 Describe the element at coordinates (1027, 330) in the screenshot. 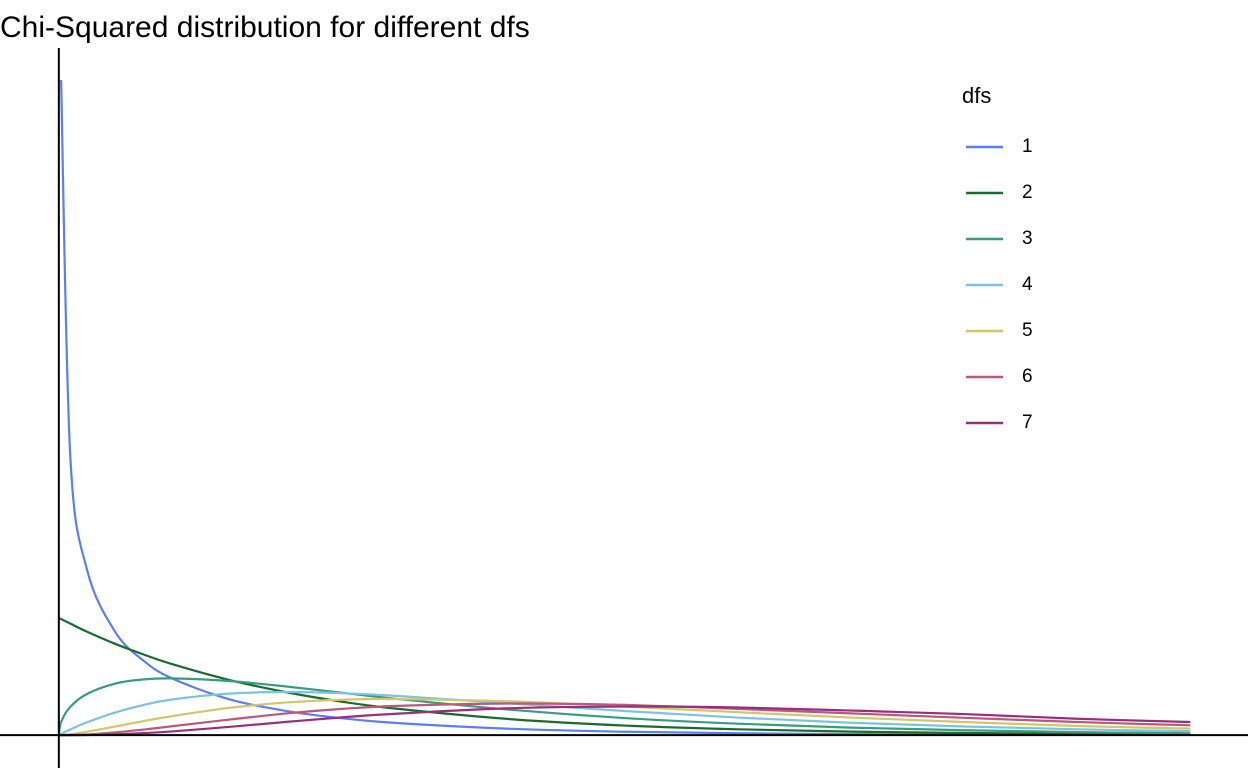

I see `legend-label: 5` at that location.